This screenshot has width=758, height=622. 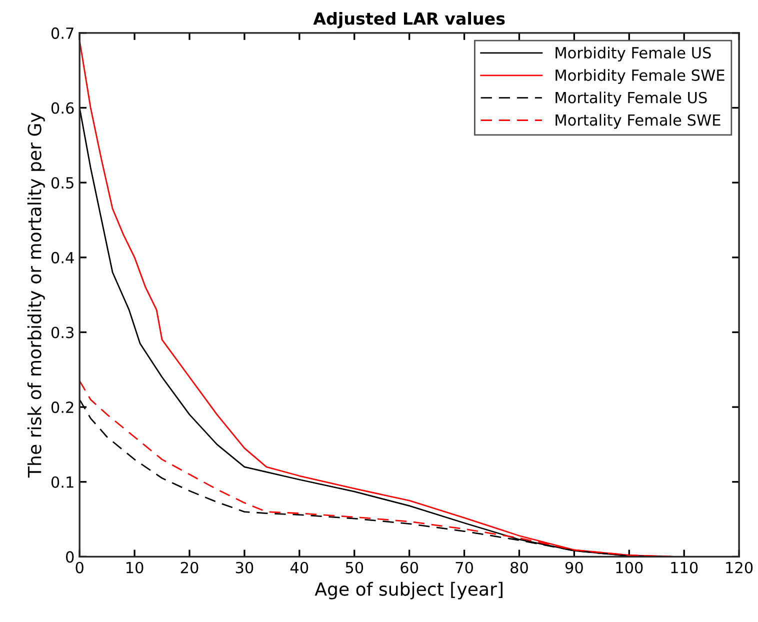 I want to click on x-tick-label: 60, so click(x=409, y=568).